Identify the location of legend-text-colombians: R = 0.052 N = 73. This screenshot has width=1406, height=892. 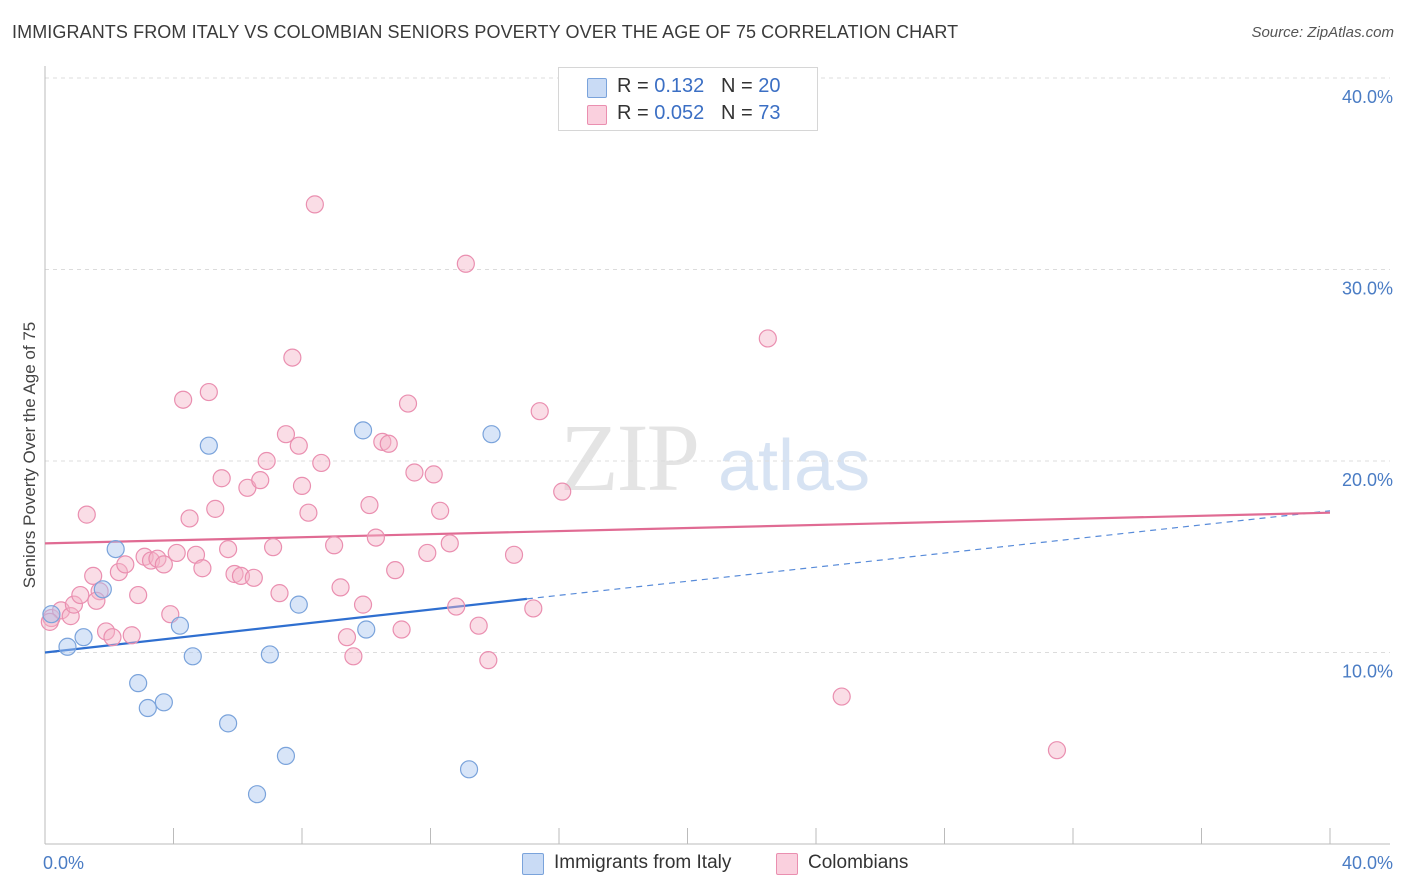
(698, 113).